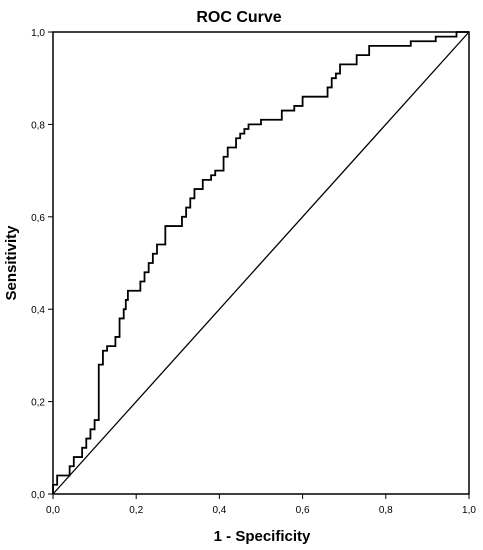 This screenshot has height=550, width=483. What do you see at coordinates (53, 510) in the screenshot?
I see `x-tick-label: 0,0` at bounding box center [53, 510].